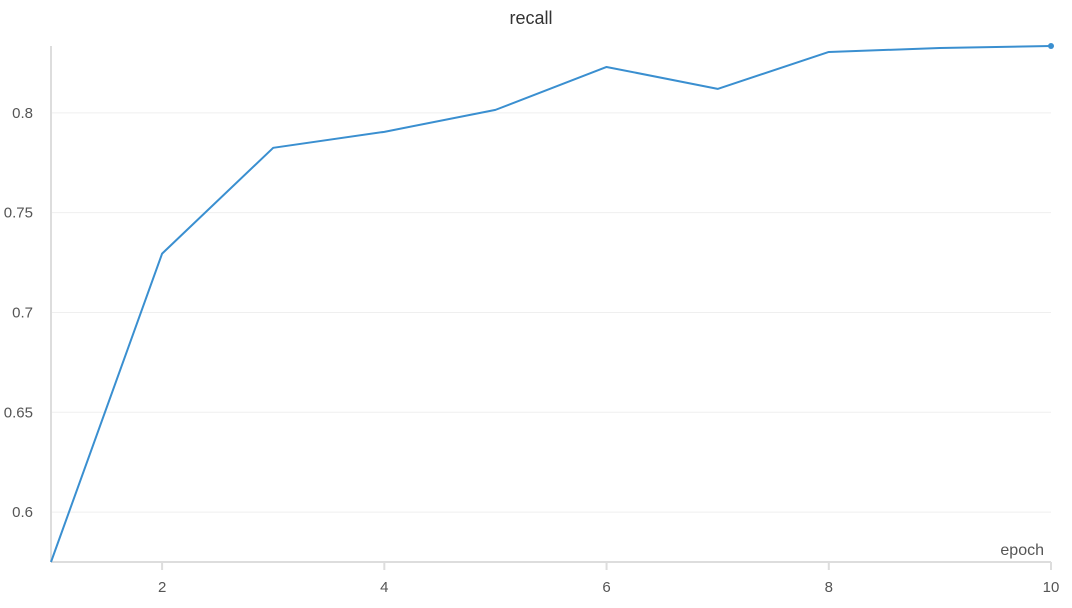 This screenshot has height=608, width=1072. Describe the element at coordinates (18, 213) in the screenshot. I see `y-tick-label: 0.75` at that location.